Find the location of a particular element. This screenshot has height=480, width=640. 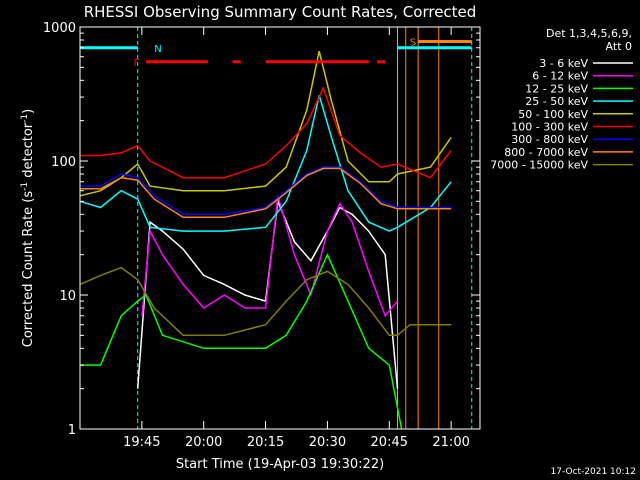

y-axis-label-end: ) is located at coordinates (28, 111).